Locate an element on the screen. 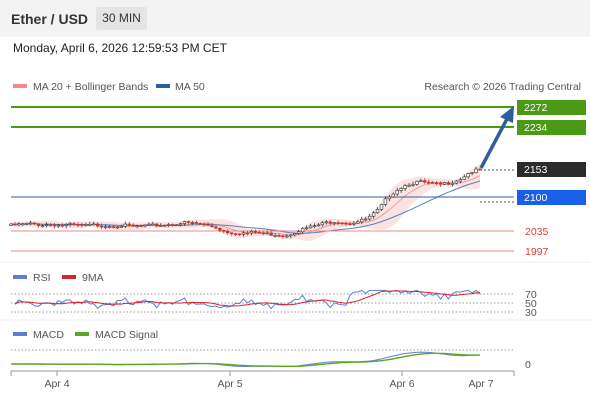 This screenshot has height=400, width=590. credit-label: Research © 2026 Trading Central is located at coordinates (502, 87).